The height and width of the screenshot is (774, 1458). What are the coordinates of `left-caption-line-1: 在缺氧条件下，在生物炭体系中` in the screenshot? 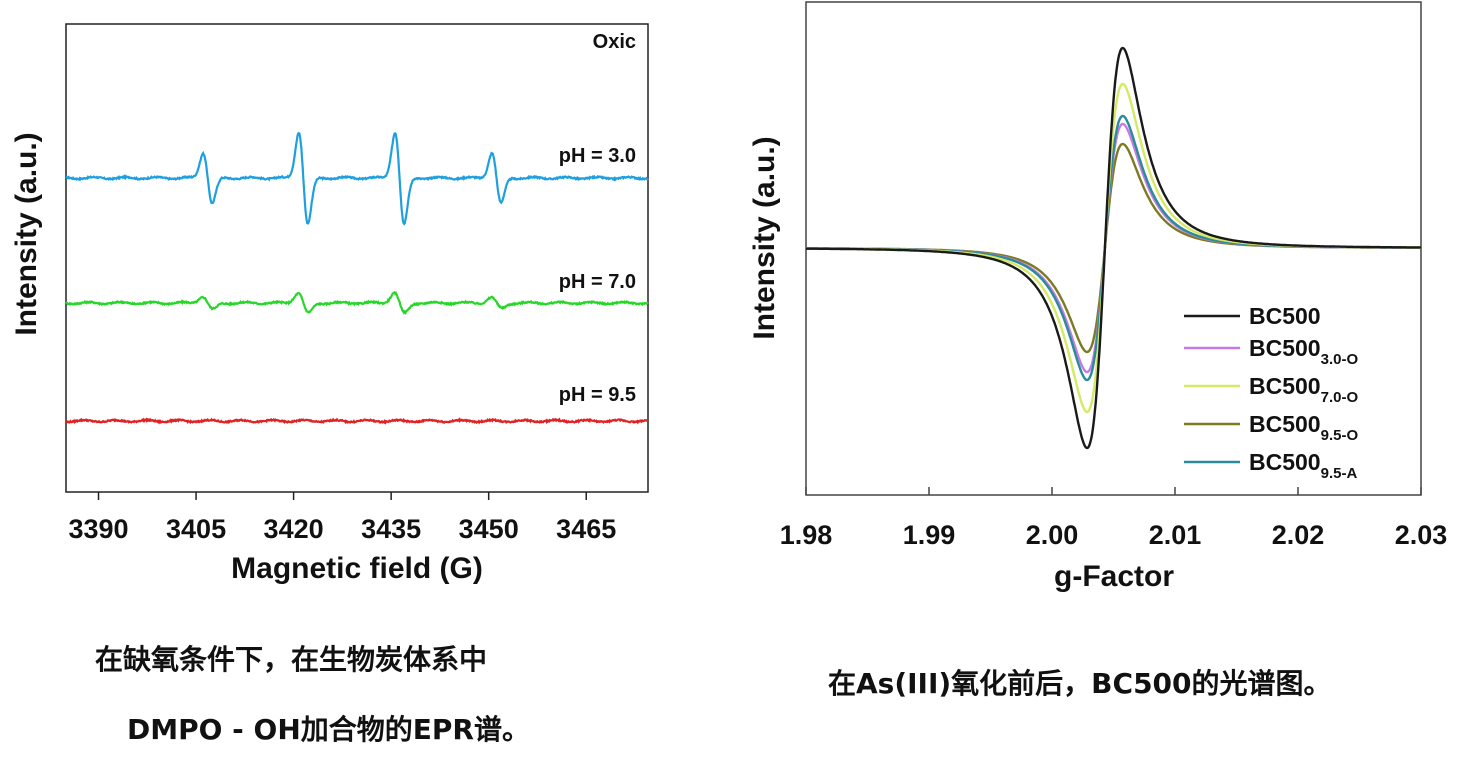 It's located at (291, 659).